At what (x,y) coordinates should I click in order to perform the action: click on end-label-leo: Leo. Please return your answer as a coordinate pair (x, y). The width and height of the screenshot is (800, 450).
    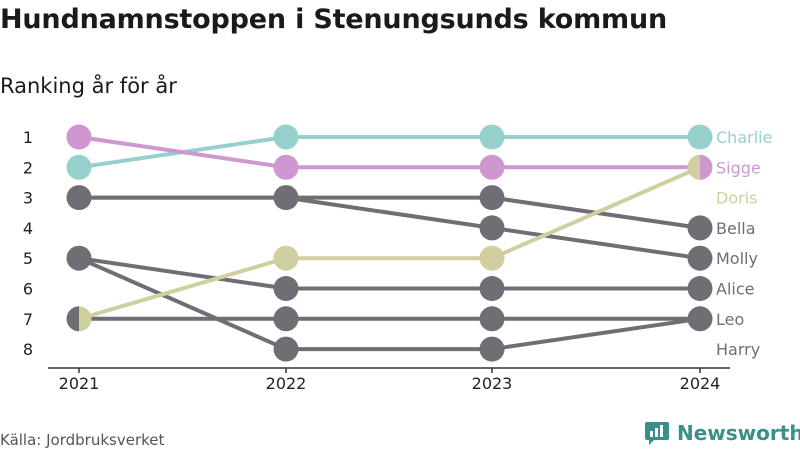
    Looking at the image, I should click on (730, 319).